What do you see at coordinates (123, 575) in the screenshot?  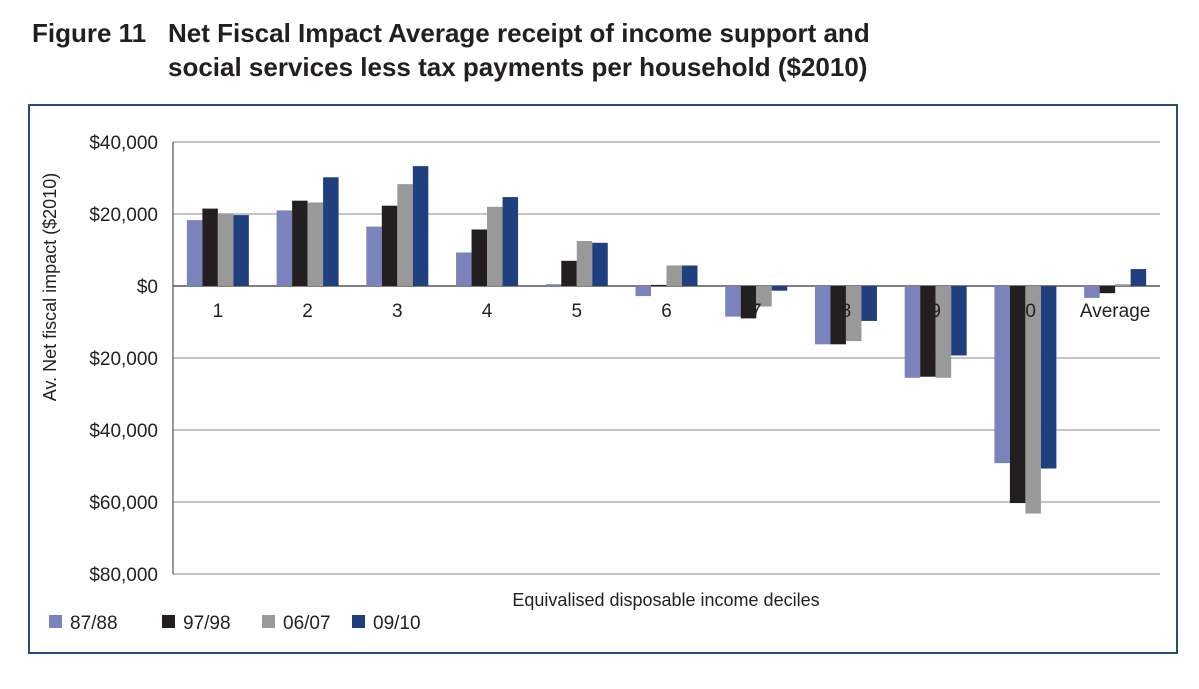 I see `y-tick-label: $80,000` at bounding box center [123, 575].